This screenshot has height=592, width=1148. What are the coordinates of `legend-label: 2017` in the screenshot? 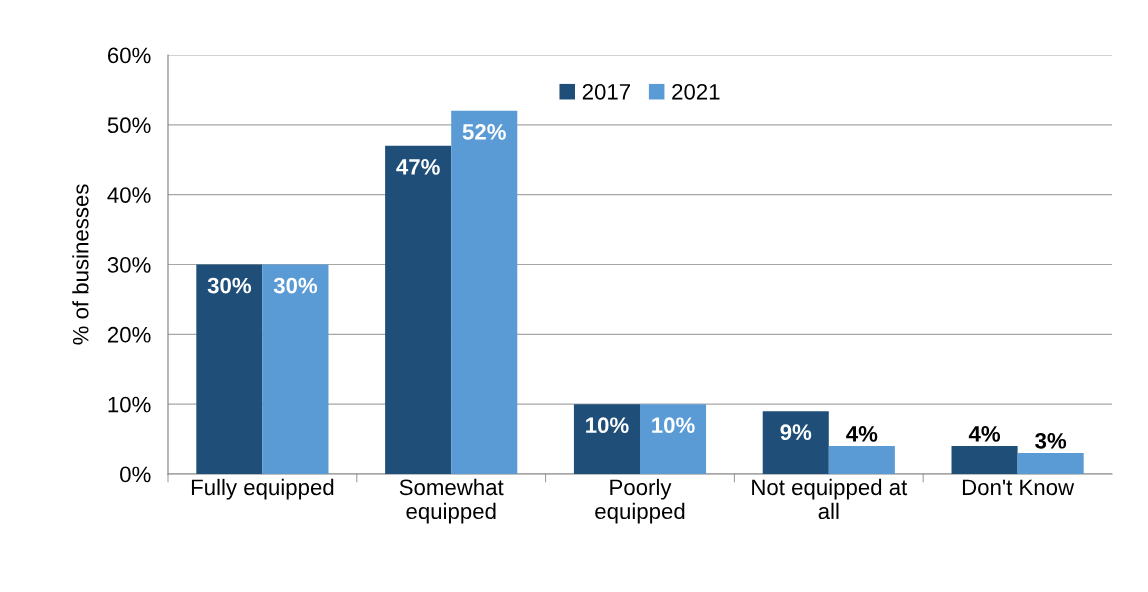 It's located at (606, 91).